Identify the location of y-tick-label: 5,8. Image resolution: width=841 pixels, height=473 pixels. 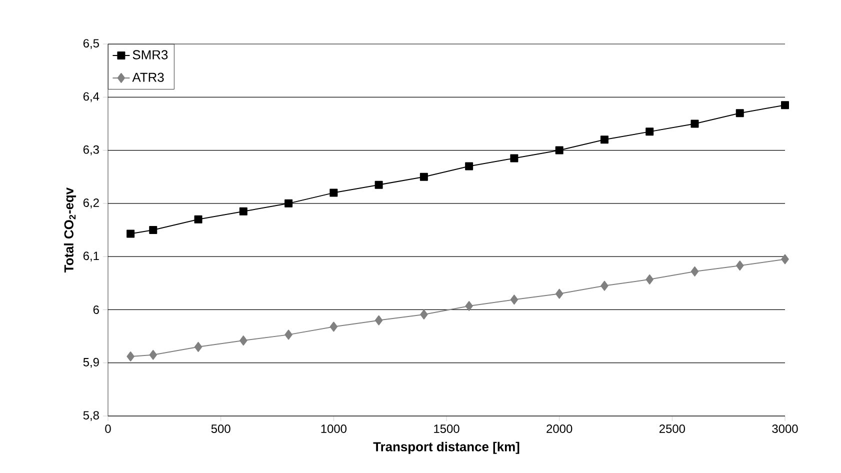
(91, 416).